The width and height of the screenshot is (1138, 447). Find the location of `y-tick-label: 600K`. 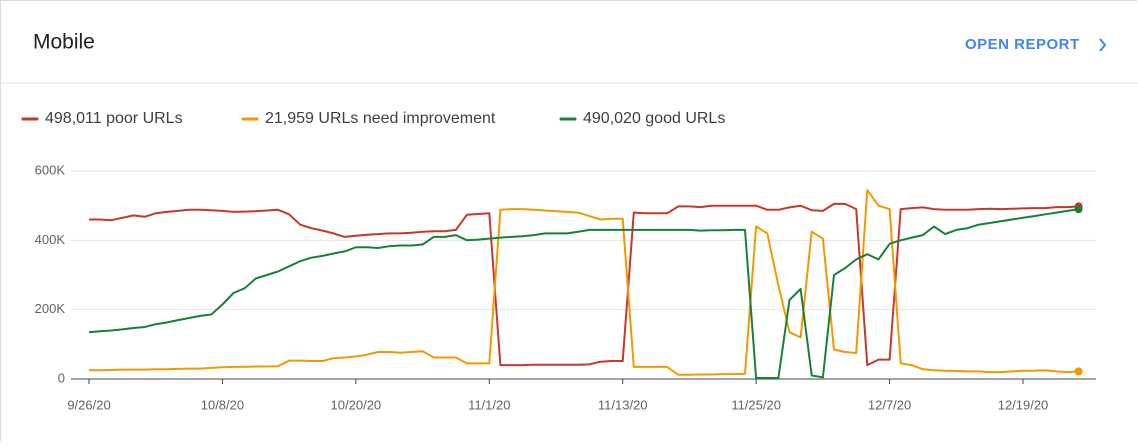

y-tick-label: 600K is located at coordinates (50, 169).